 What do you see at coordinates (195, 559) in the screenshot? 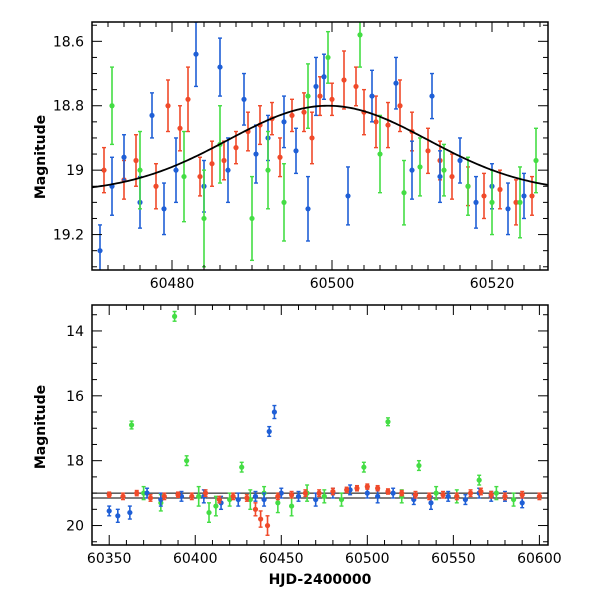
I see `x-tick-label: 60400` at bounding box center [195, 559].